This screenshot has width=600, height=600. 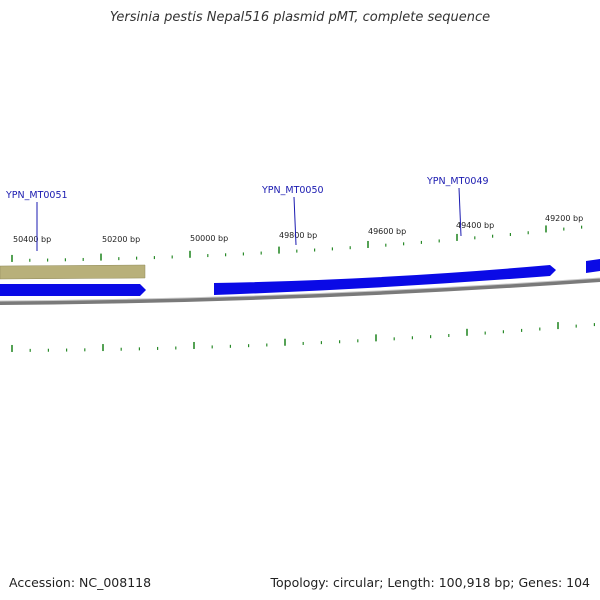 I want to click on ruler-label-49400: 49400 bp, so click(x=475, y=225).